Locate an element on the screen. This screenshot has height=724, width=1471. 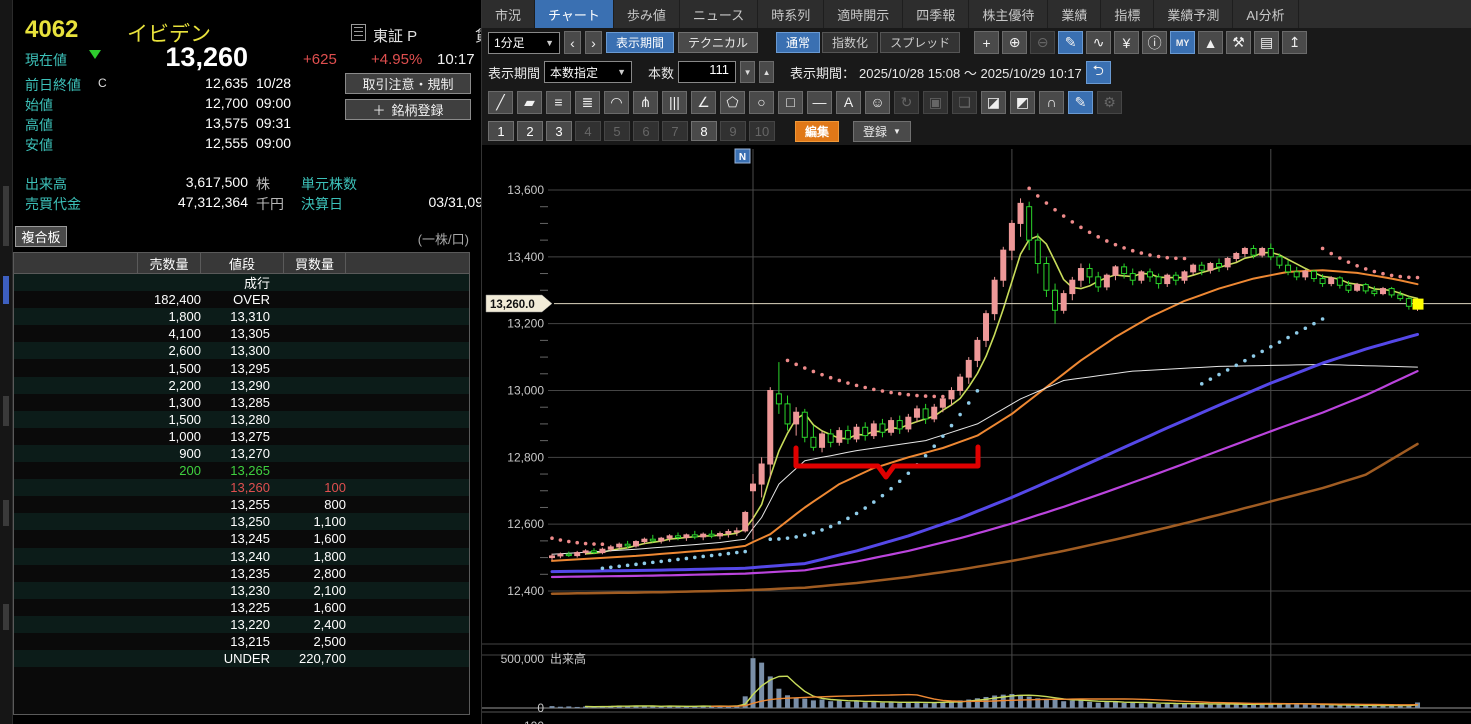
order-book-row: 1,000 13,275 is located at coordinates (241, 436).